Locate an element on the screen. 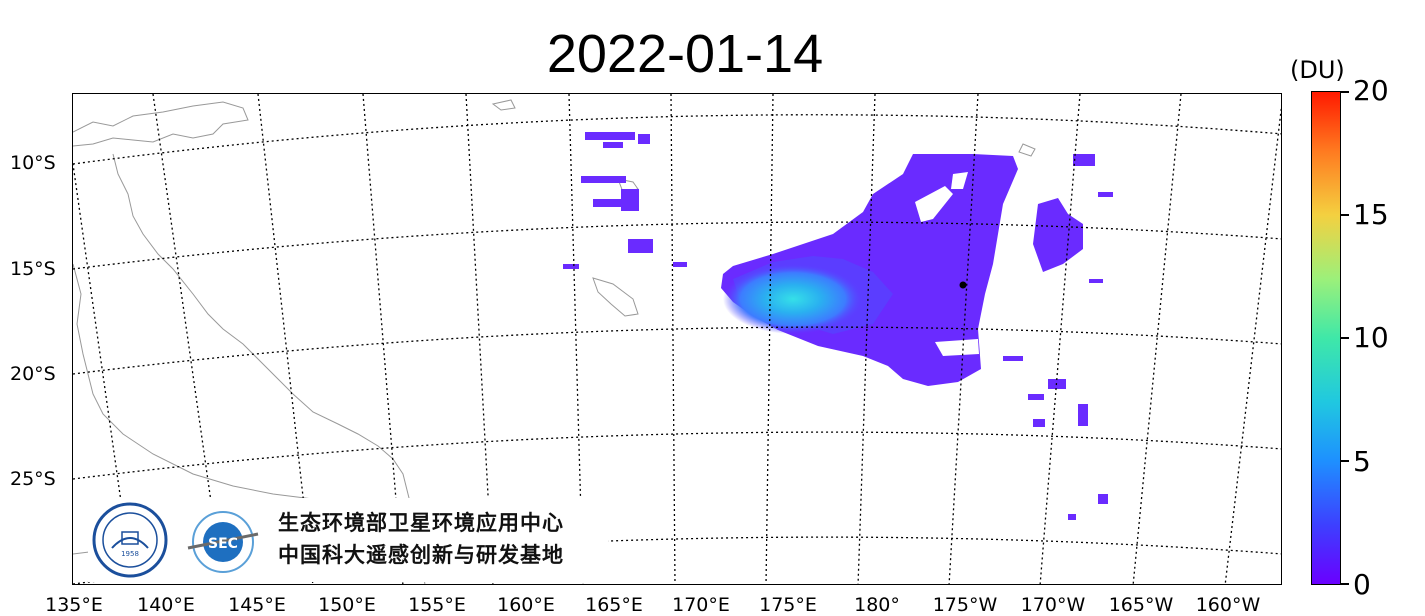 The width and height of the screenshot is (1425, 616). lat-label-20s: 20°S is located at coordinates (33, 374).